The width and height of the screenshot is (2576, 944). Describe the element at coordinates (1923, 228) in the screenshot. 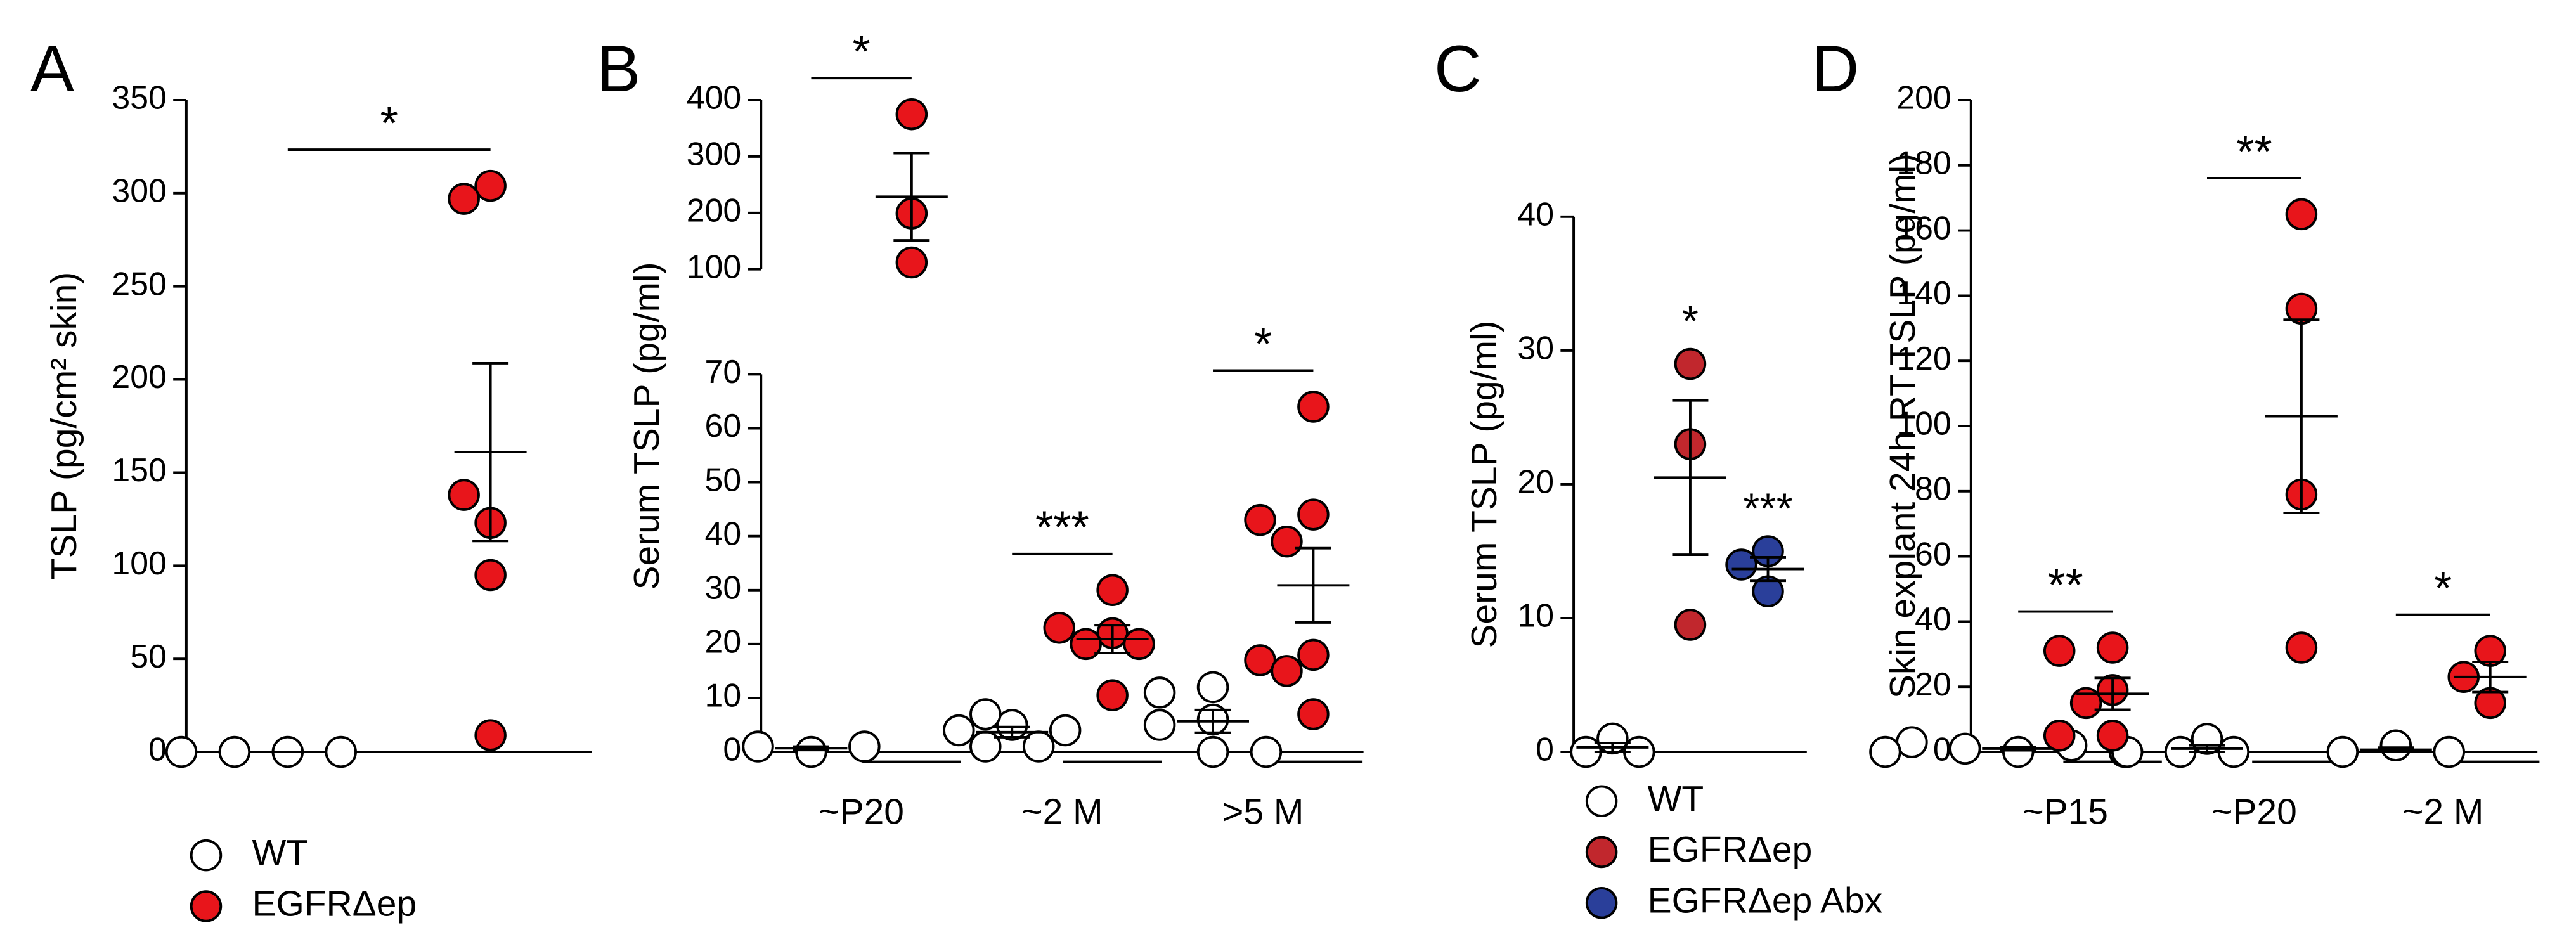

I see `y-tick-label: 160` at that location.